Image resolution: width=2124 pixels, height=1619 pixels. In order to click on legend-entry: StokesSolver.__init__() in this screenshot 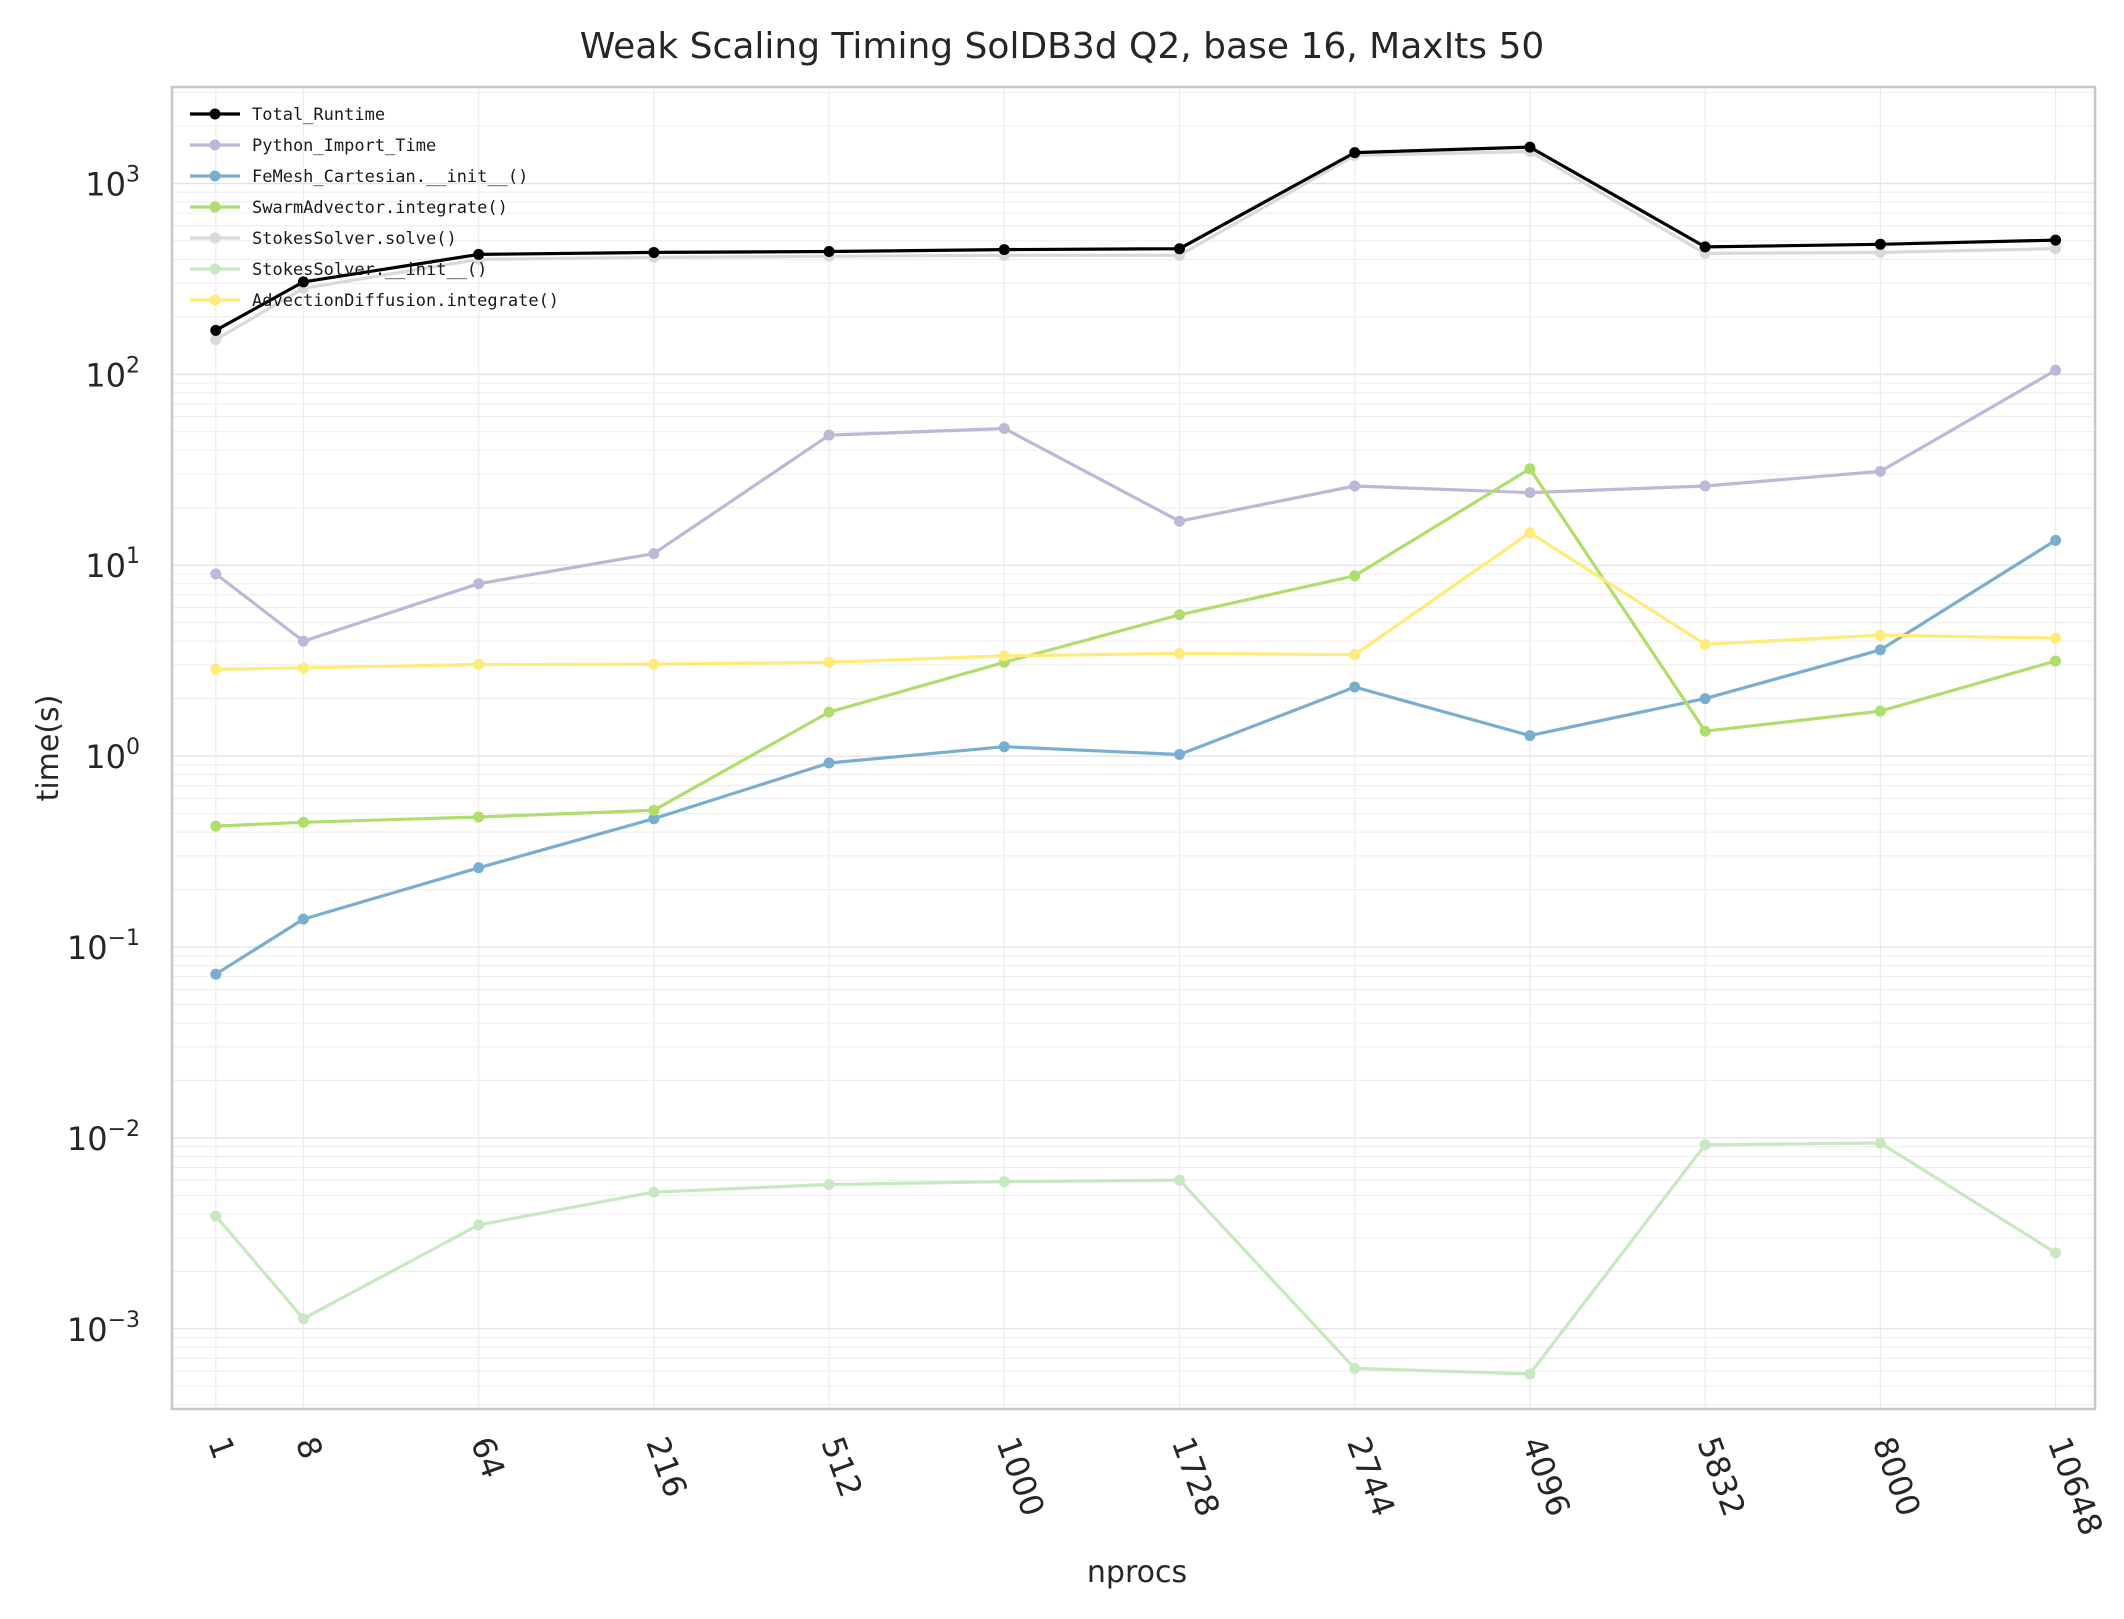, I will do `click(338, 270)`.